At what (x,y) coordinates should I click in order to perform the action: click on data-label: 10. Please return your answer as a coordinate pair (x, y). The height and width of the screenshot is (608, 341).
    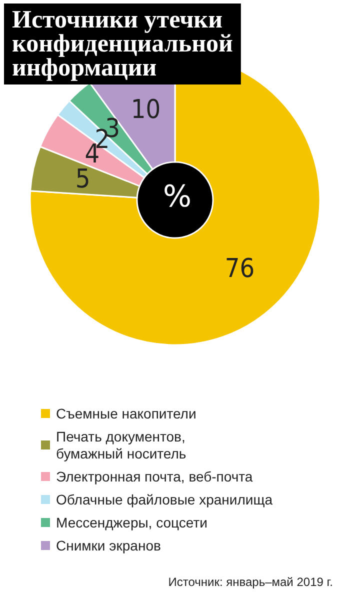
    Looking at the image, I should click on (145, 110).